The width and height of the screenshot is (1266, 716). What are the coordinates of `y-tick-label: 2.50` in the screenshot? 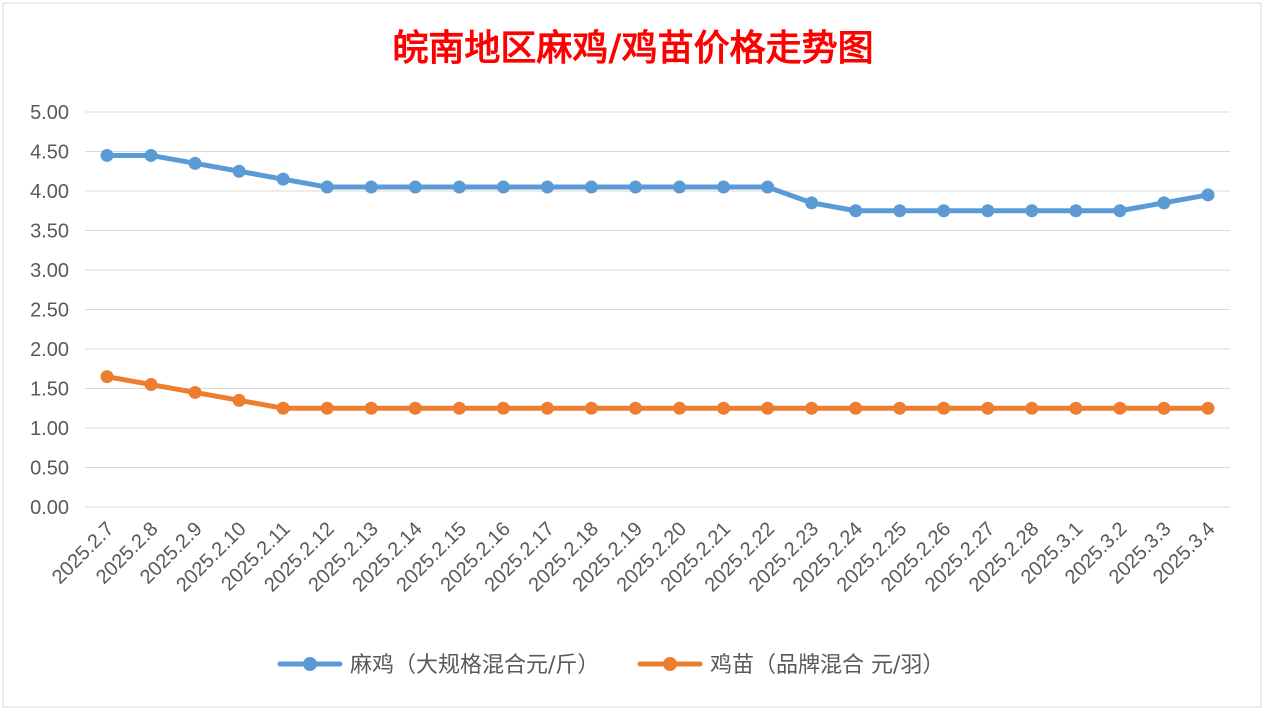 It's located at (49, 311).